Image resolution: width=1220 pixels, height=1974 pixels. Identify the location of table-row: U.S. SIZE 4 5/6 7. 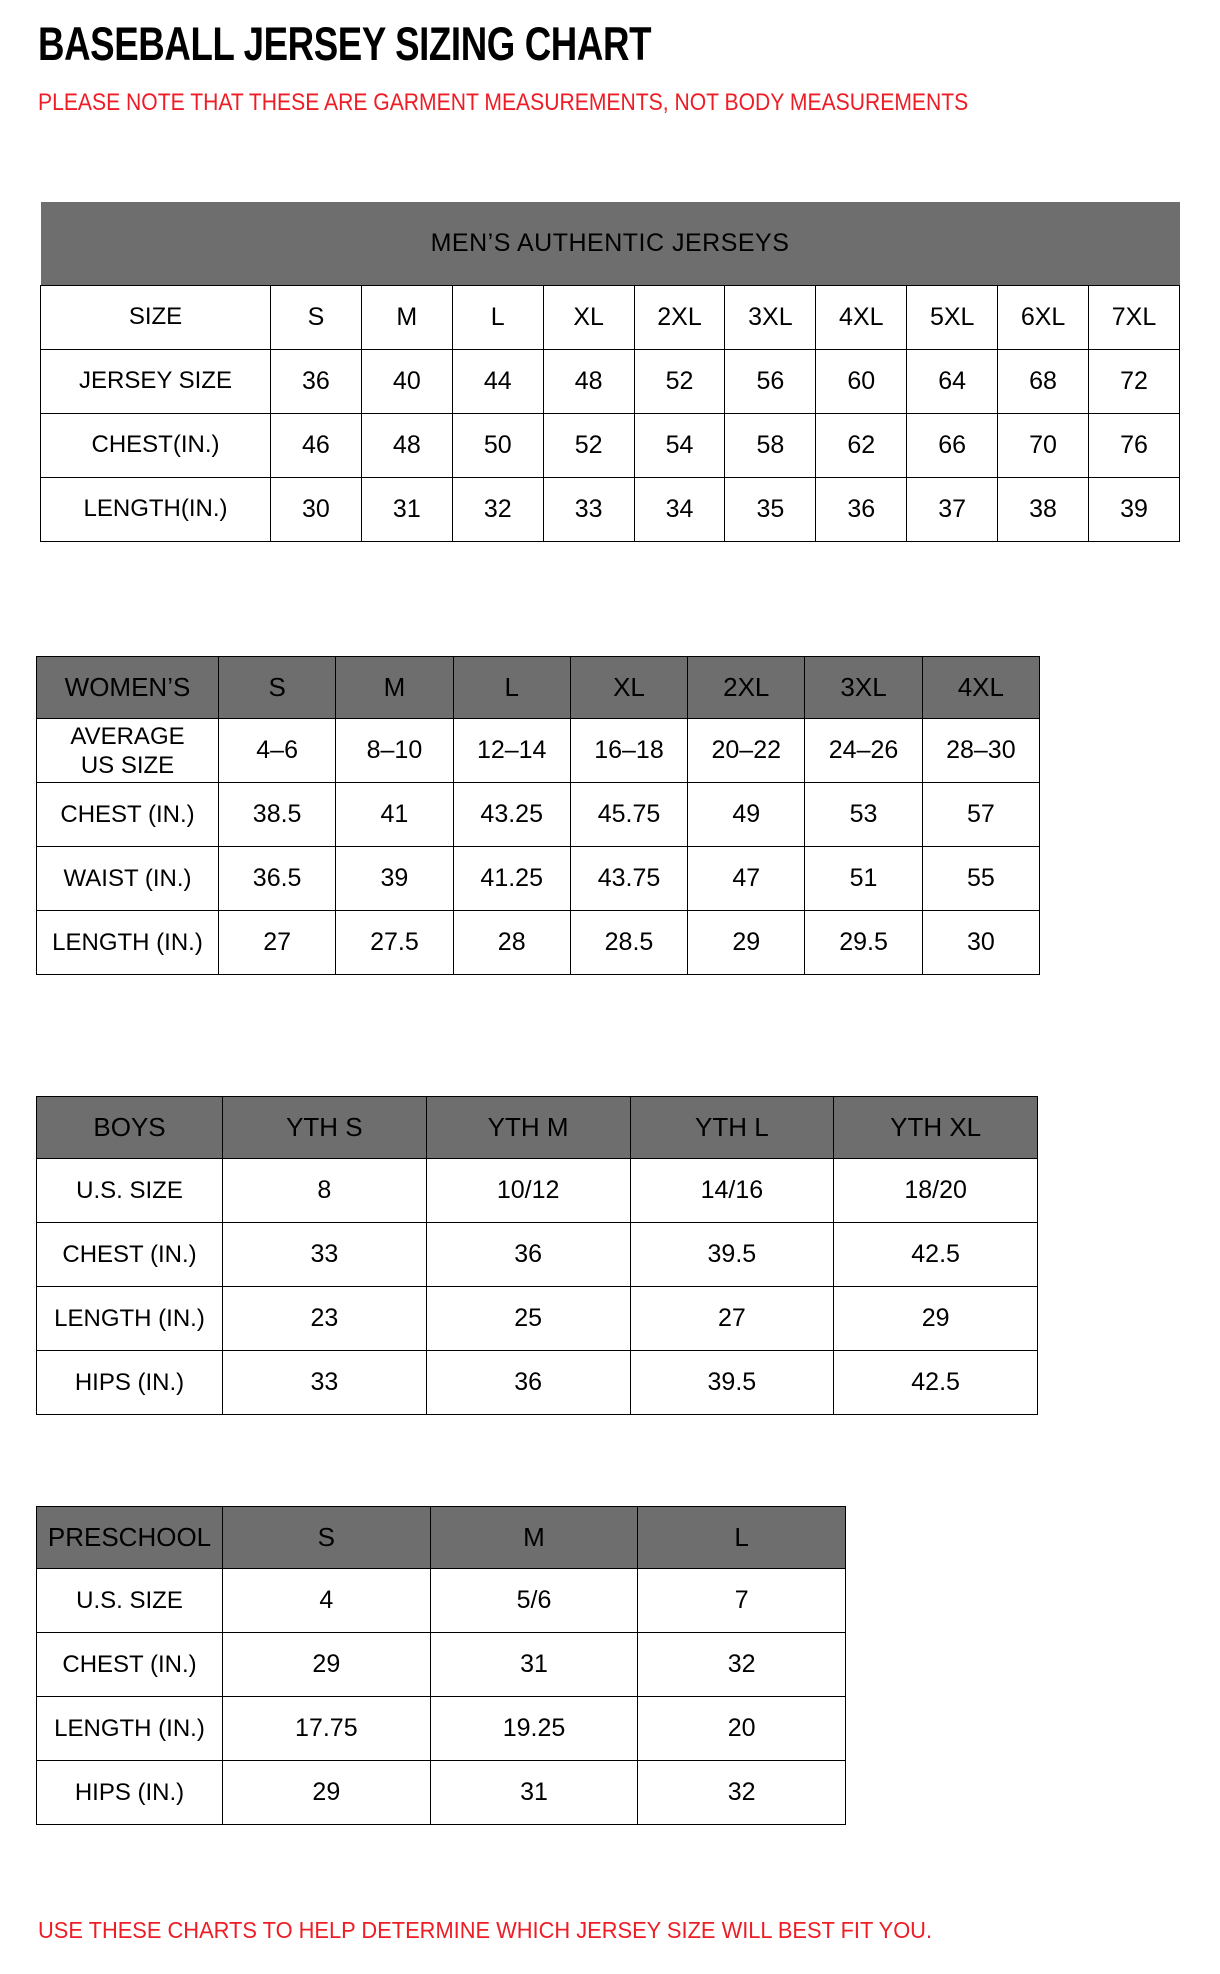
(441, 1600).